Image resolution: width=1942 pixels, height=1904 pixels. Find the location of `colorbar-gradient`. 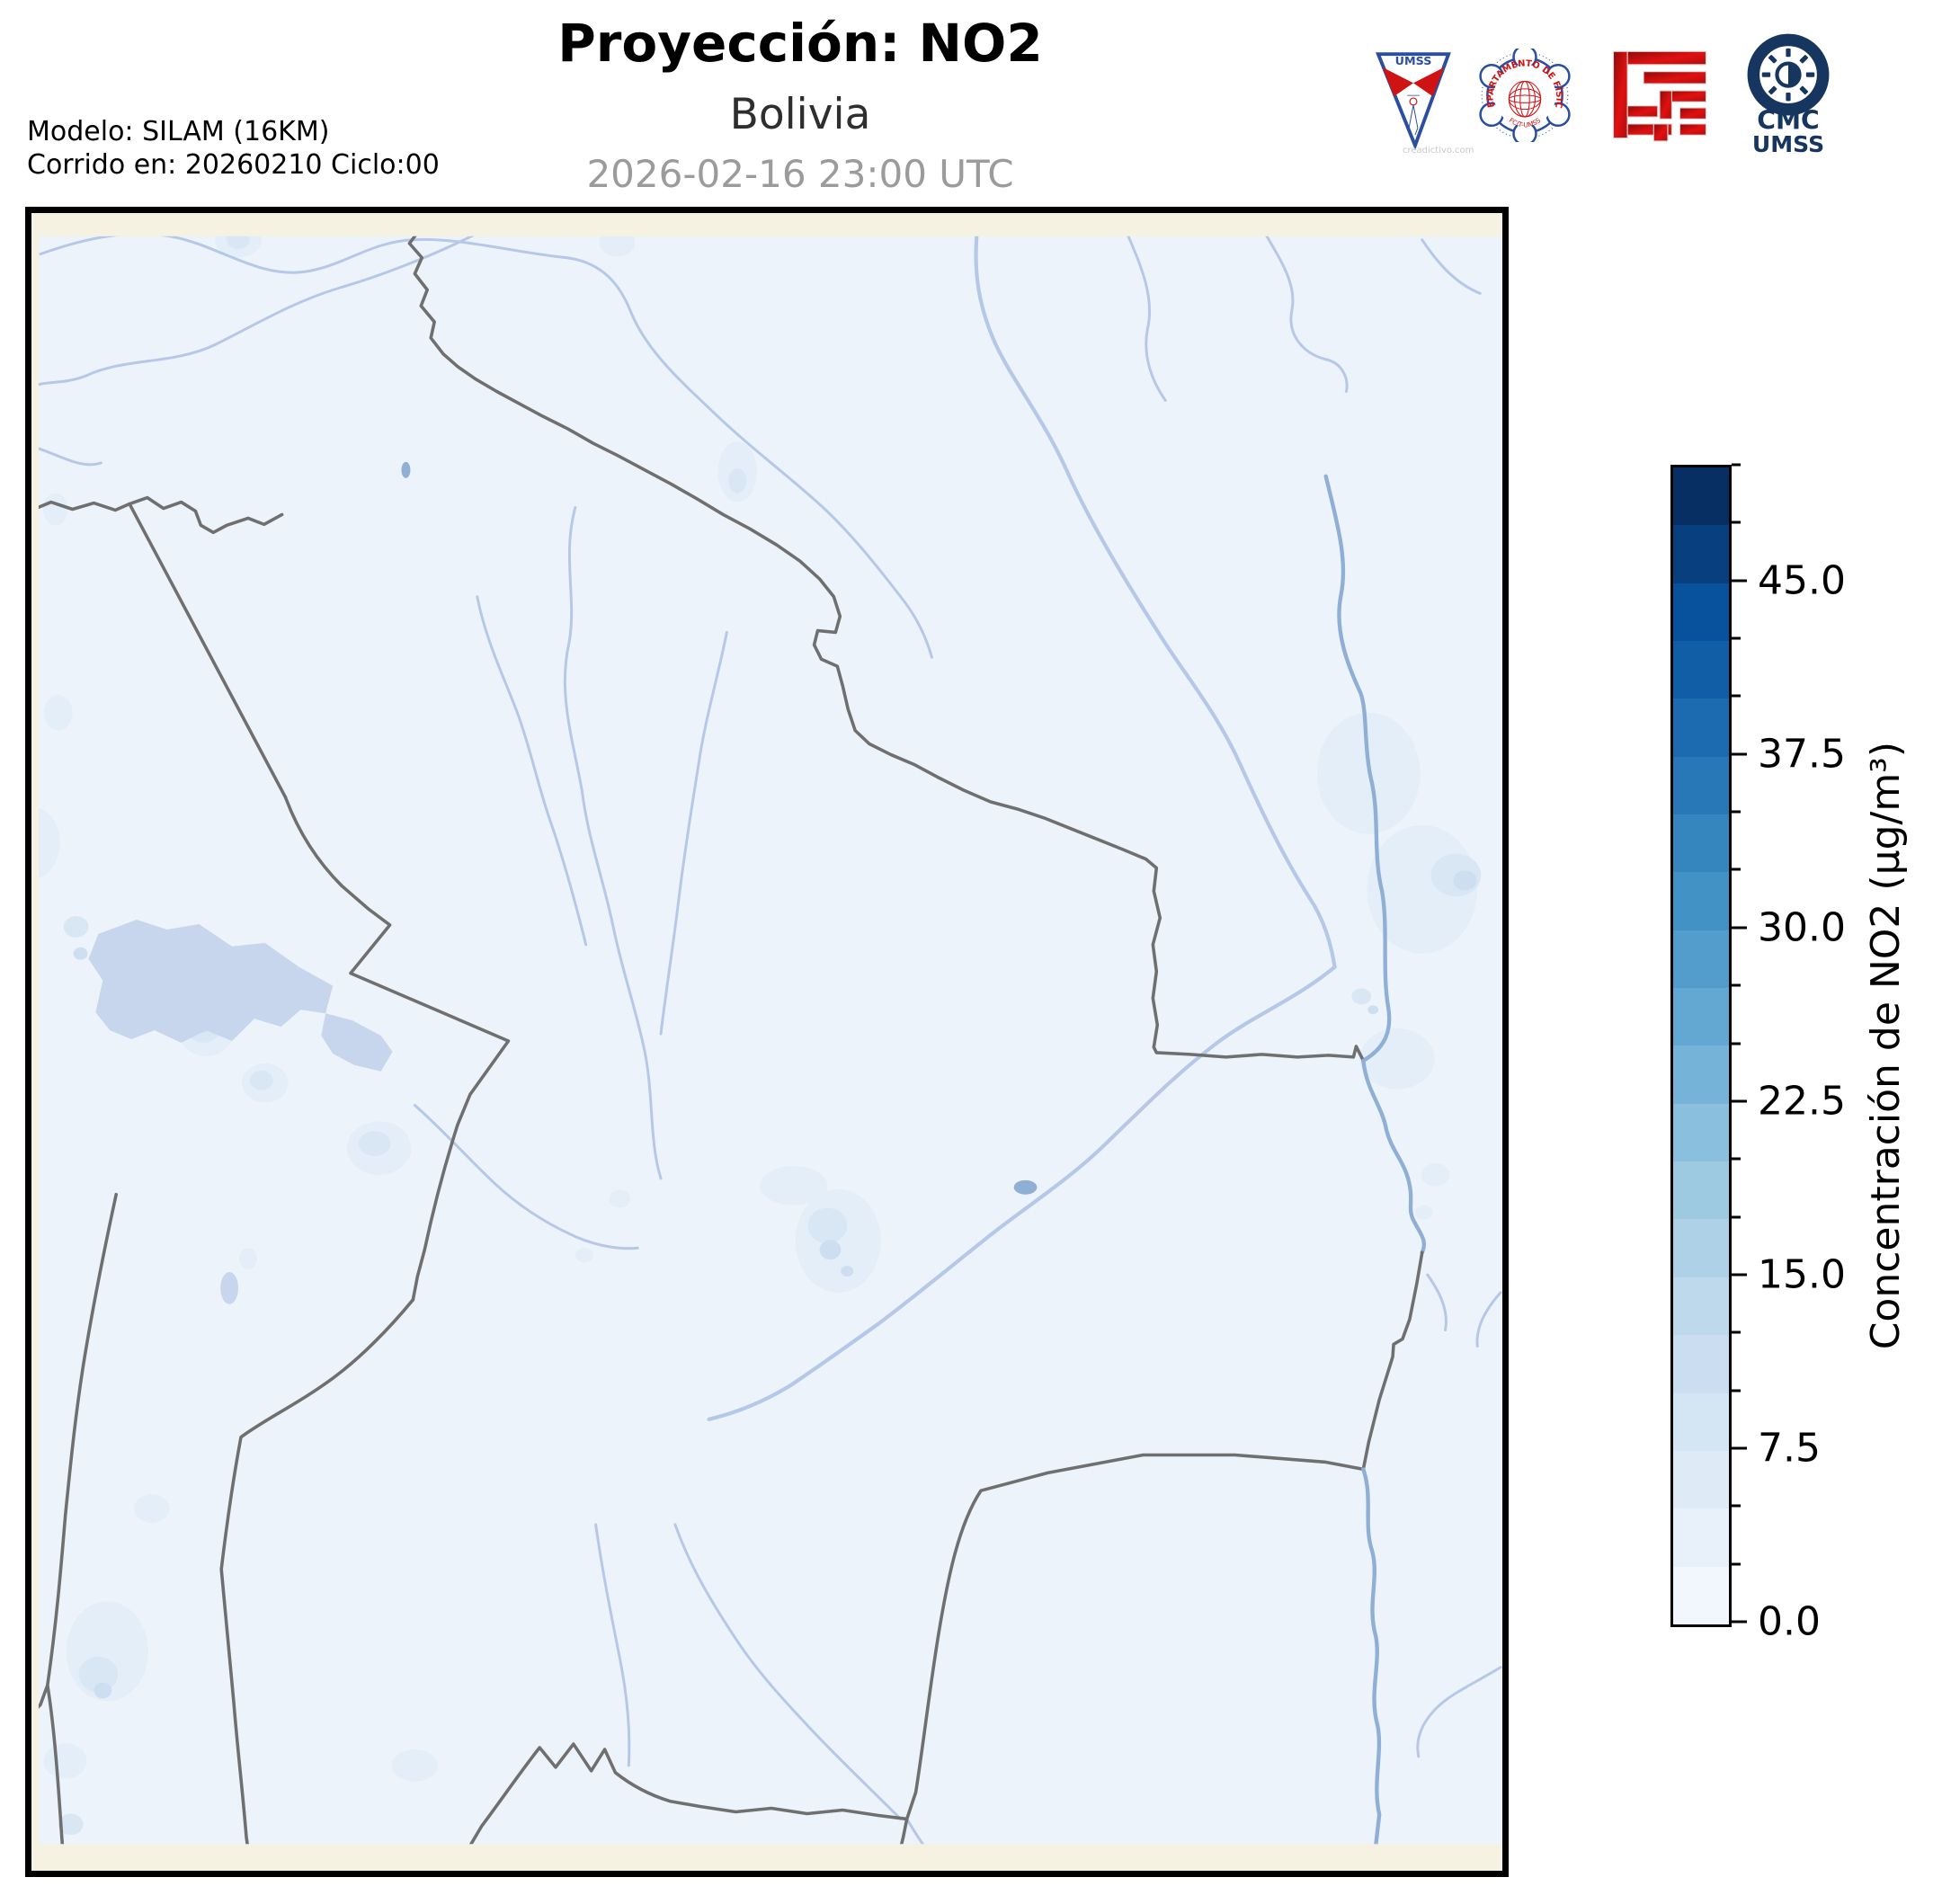

colorbar-gradient is located at coordinates (1701, 1046).